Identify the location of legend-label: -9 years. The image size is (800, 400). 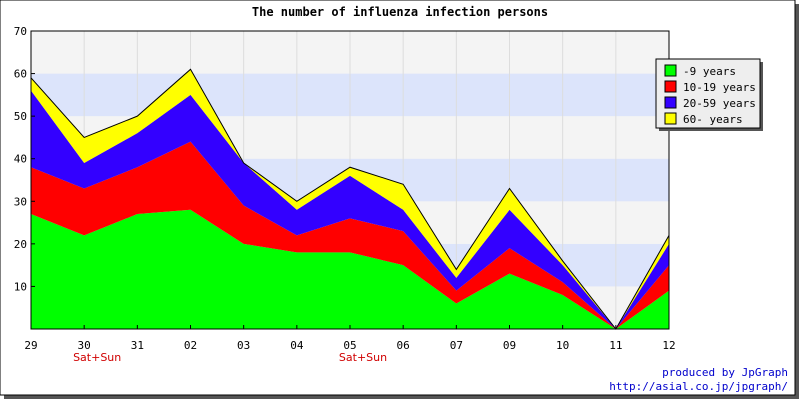
(709, 71).